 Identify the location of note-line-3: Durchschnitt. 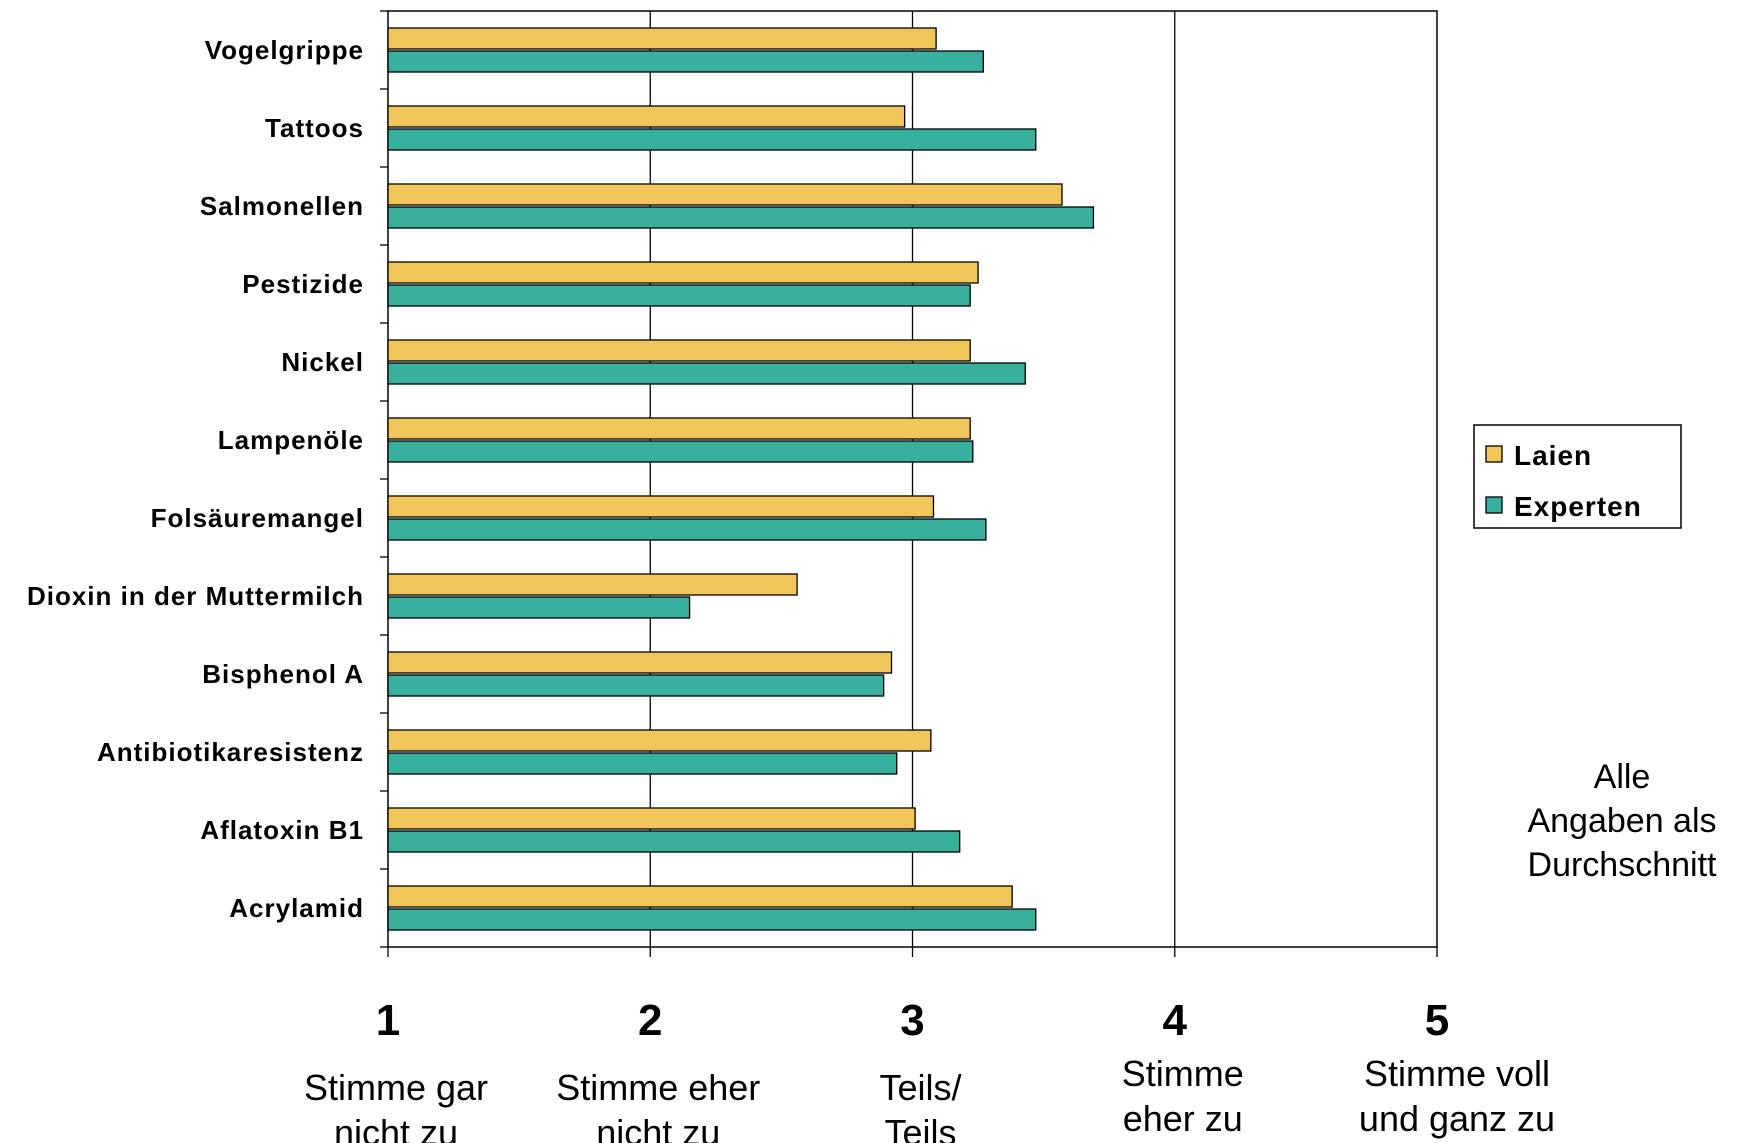
(1623, 865).